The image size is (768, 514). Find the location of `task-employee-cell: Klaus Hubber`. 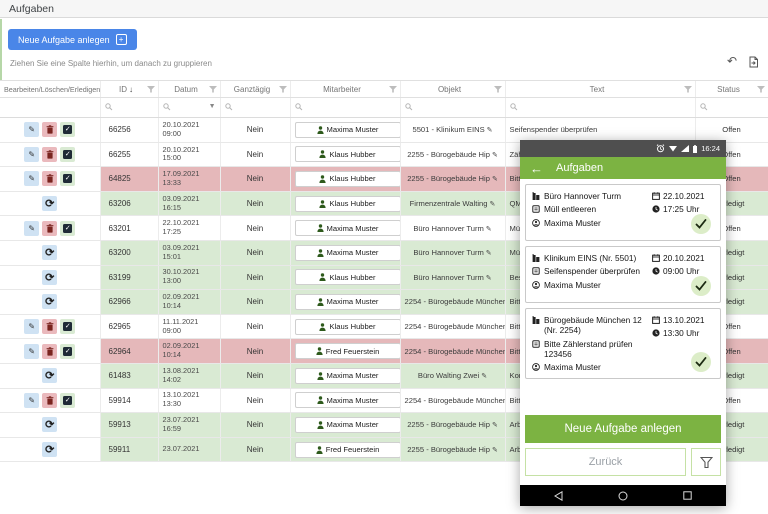

task-employee-cell: Klaus Hubber is located at coordinates (345, 155).